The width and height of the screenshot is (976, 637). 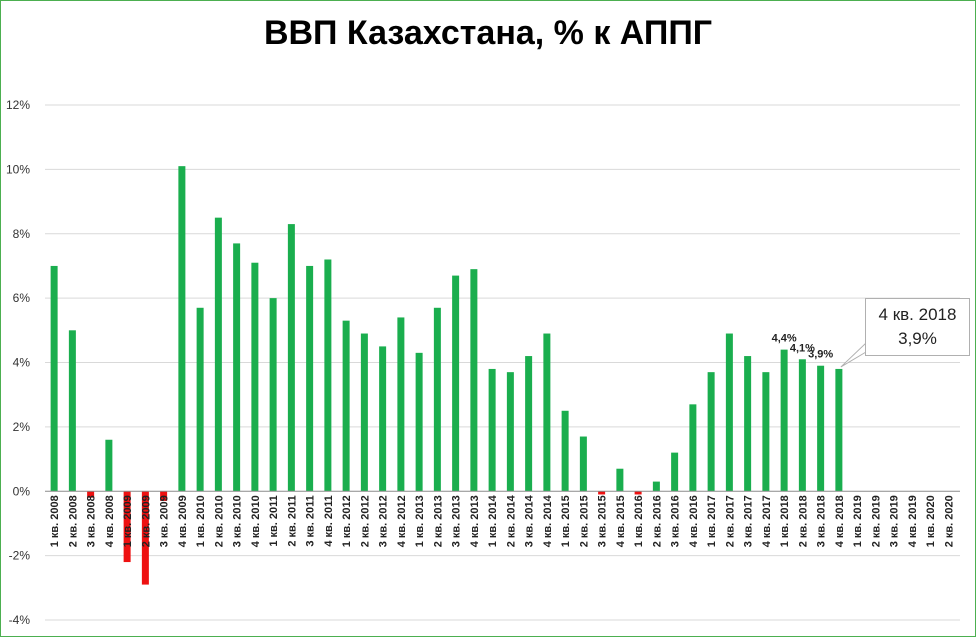 I want to click on x-tick-label: 4 кв. 2017, so click(x=767, y=521).